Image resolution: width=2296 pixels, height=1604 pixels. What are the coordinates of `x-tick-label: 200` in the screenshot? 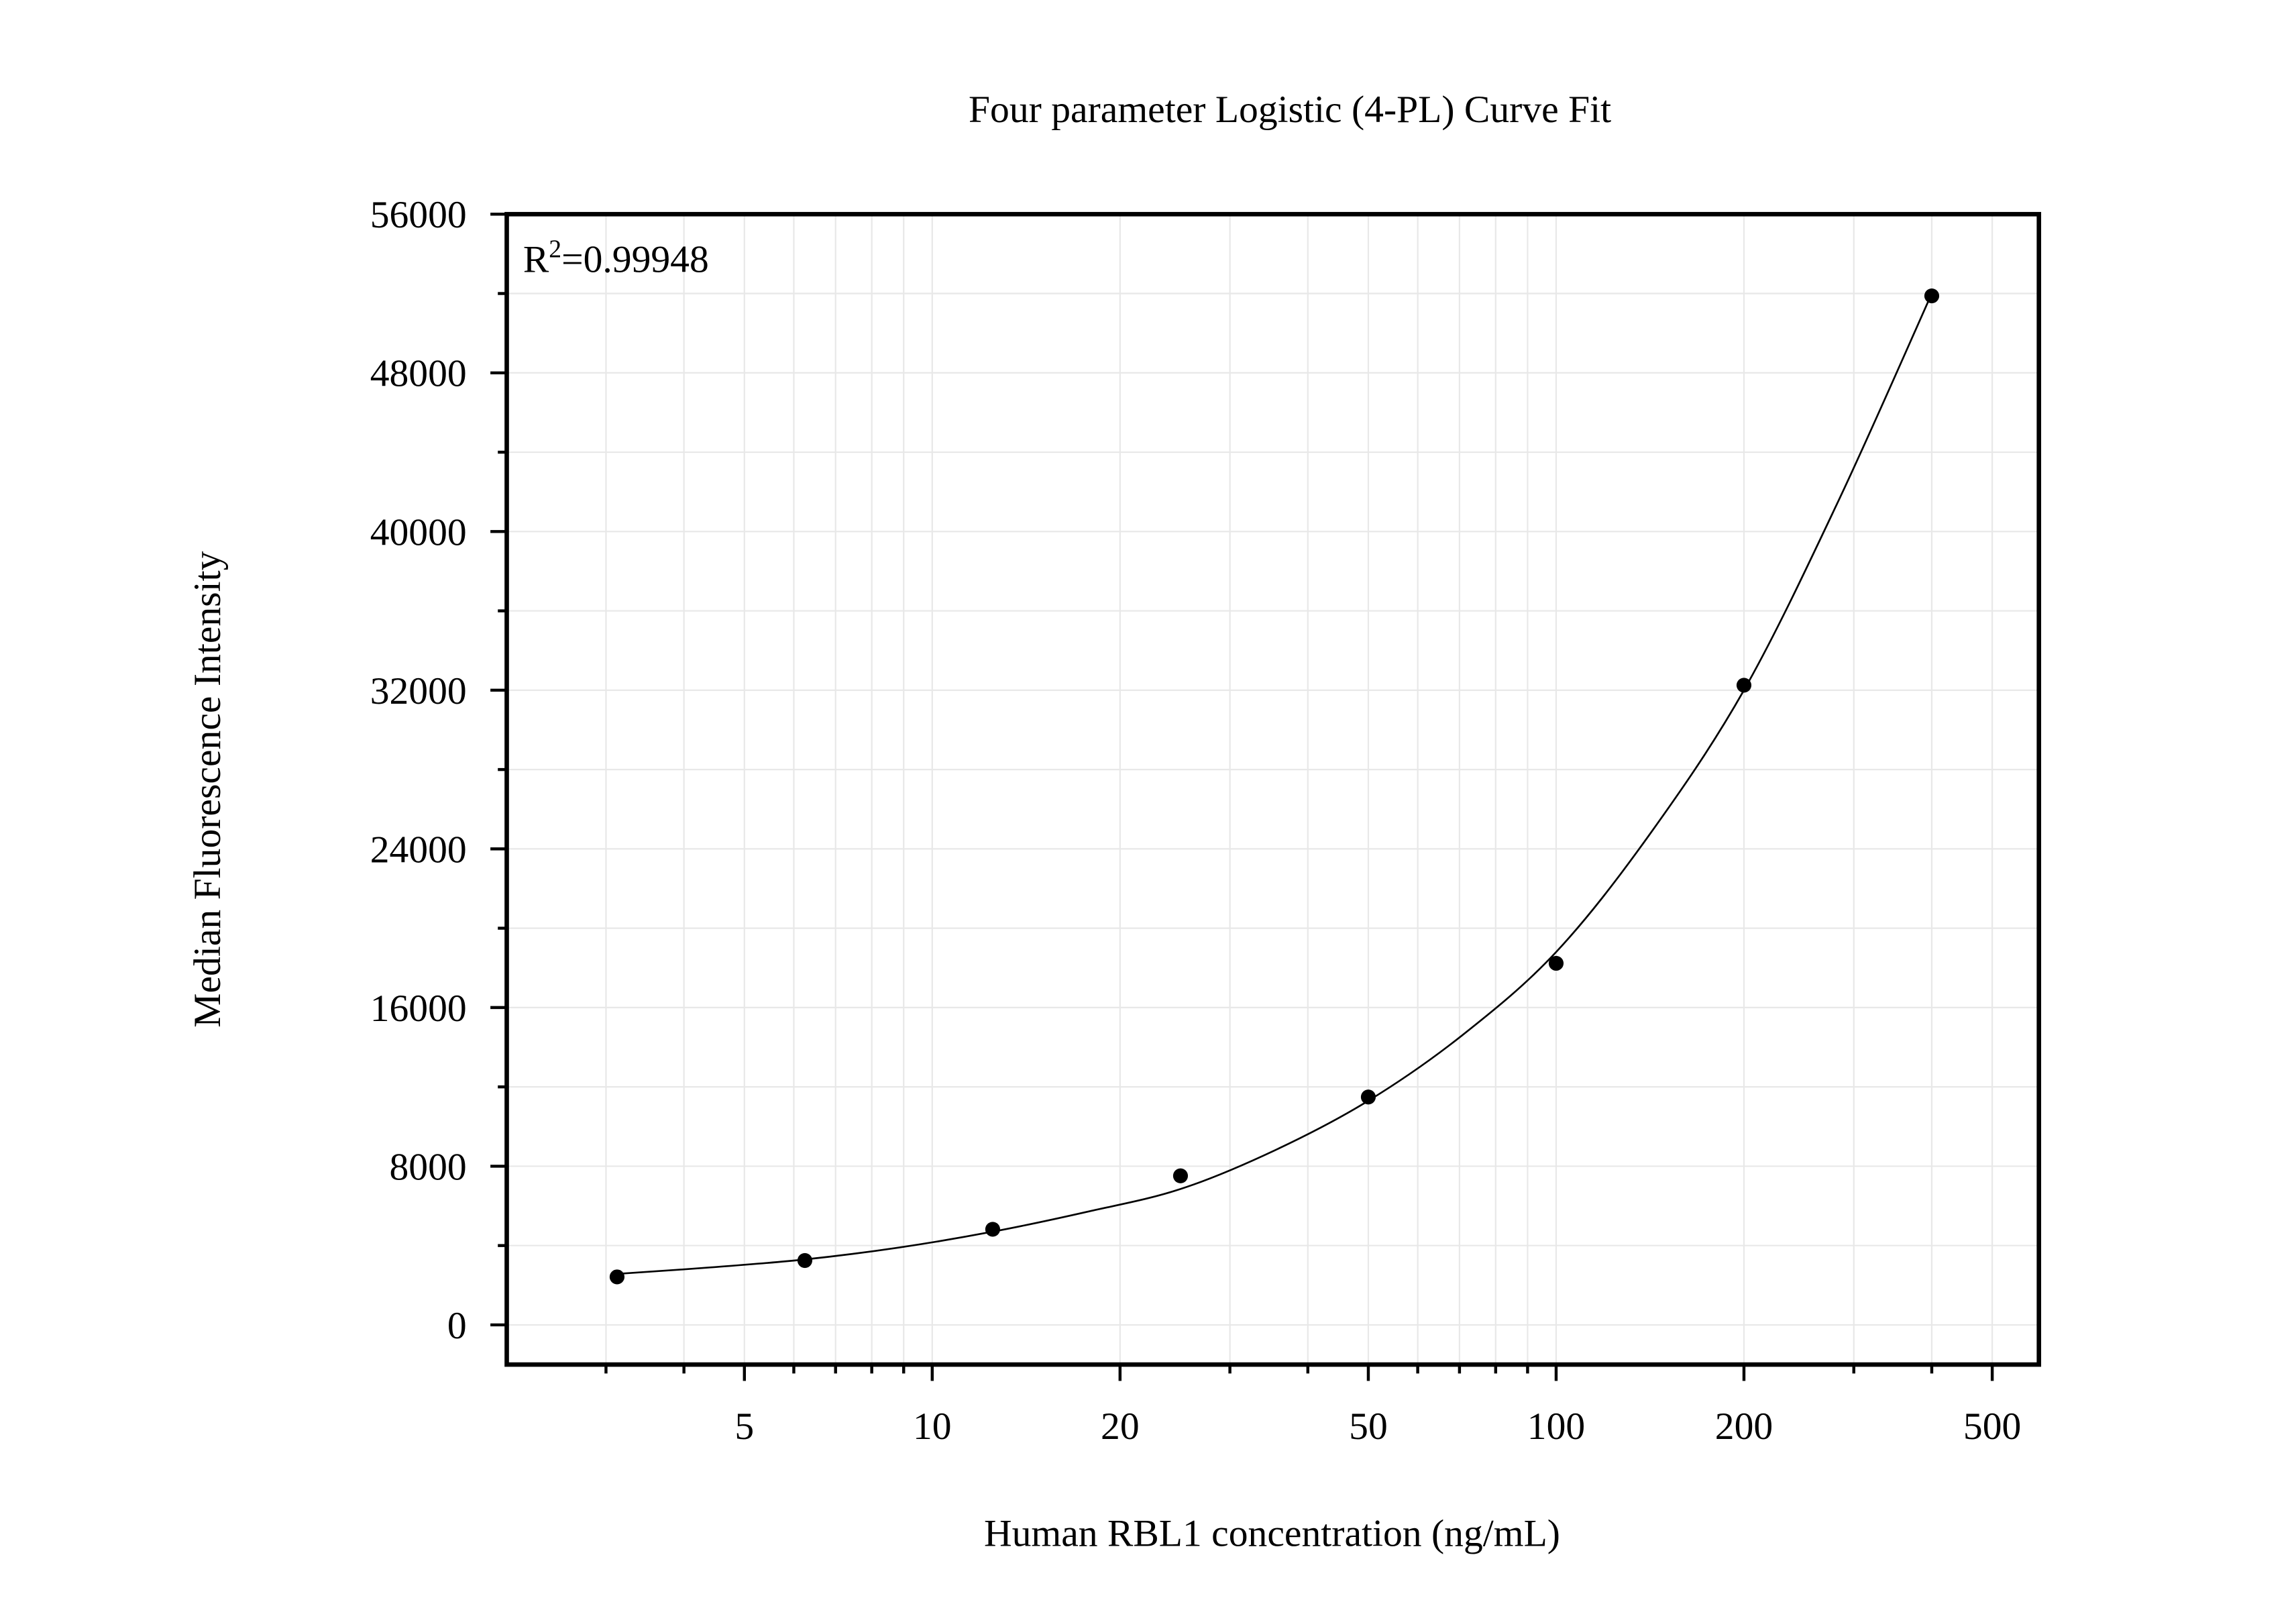 It's located at (1744, 1426).